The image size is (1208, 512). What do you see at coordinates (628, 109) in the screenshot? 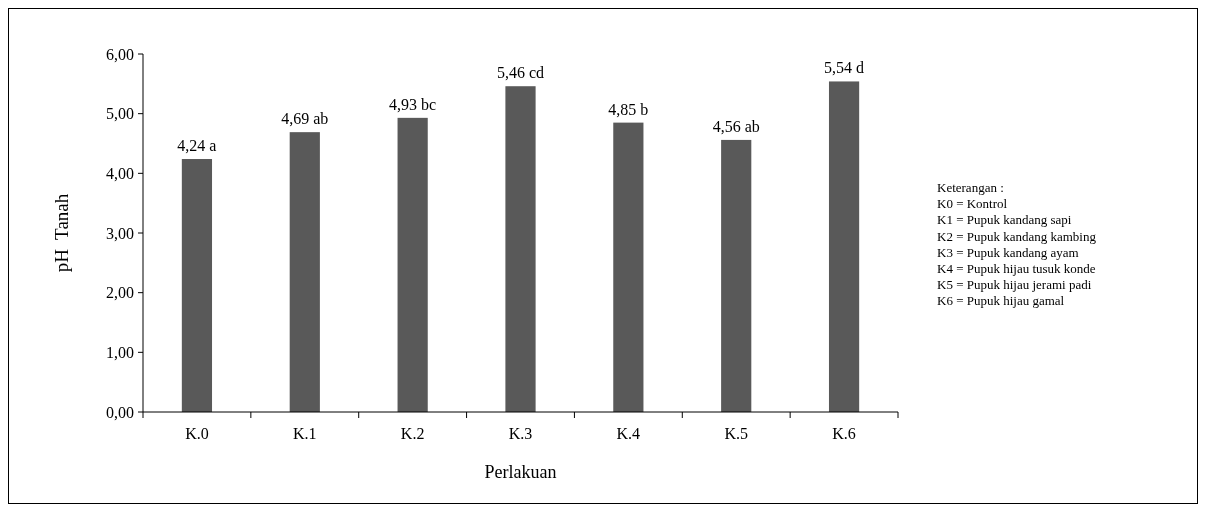
I see `data-label: 4,85 b` at bounding box center [628, 109].